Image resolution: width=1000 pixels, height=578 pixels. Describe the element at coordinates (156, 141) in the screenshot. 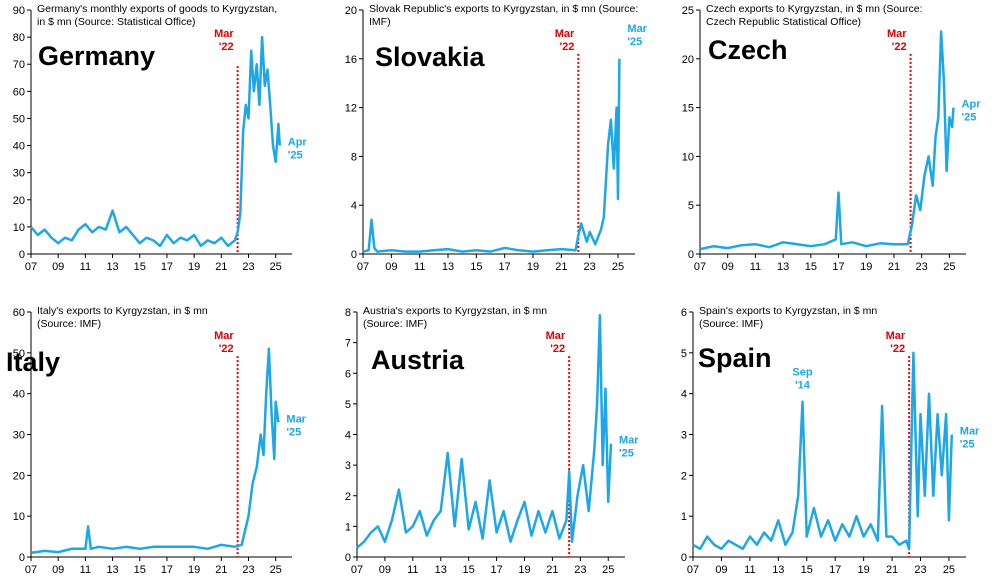

I see `germany-series-line` at that location.